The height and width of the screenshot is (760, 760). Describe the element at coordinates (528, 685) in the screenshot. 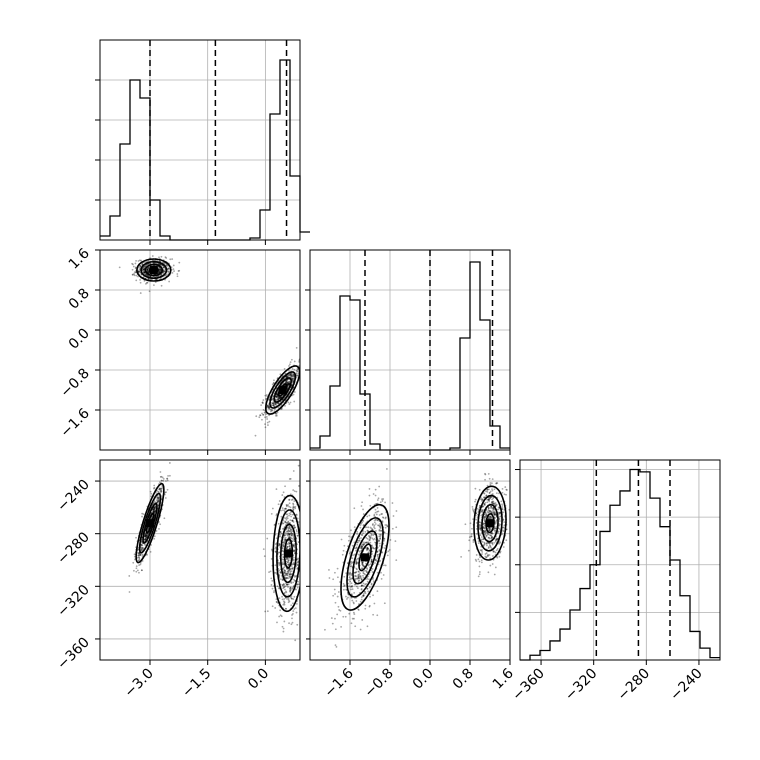

I see `x-tick-label-2-0: −360` at that location.